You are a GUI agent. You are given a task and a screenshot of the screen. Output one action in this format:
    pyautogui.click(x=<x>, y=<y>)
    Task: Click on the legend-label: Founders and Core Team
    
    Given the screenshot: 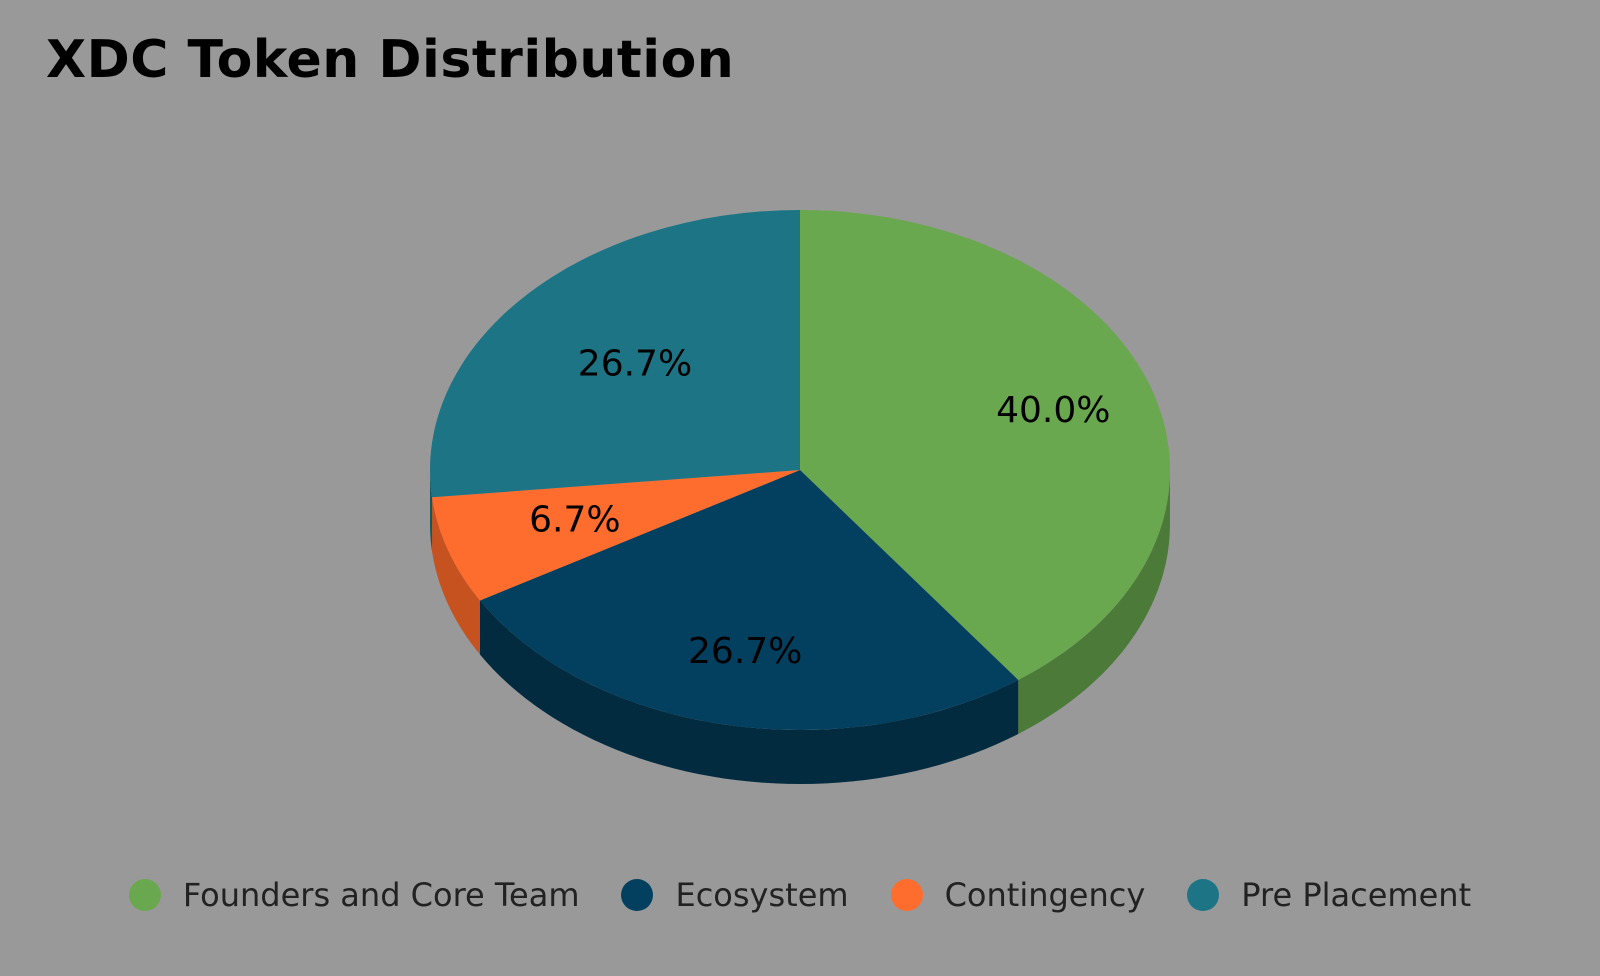 What is the action you would take?
    pyautogui.click(x=381, y=895)
    